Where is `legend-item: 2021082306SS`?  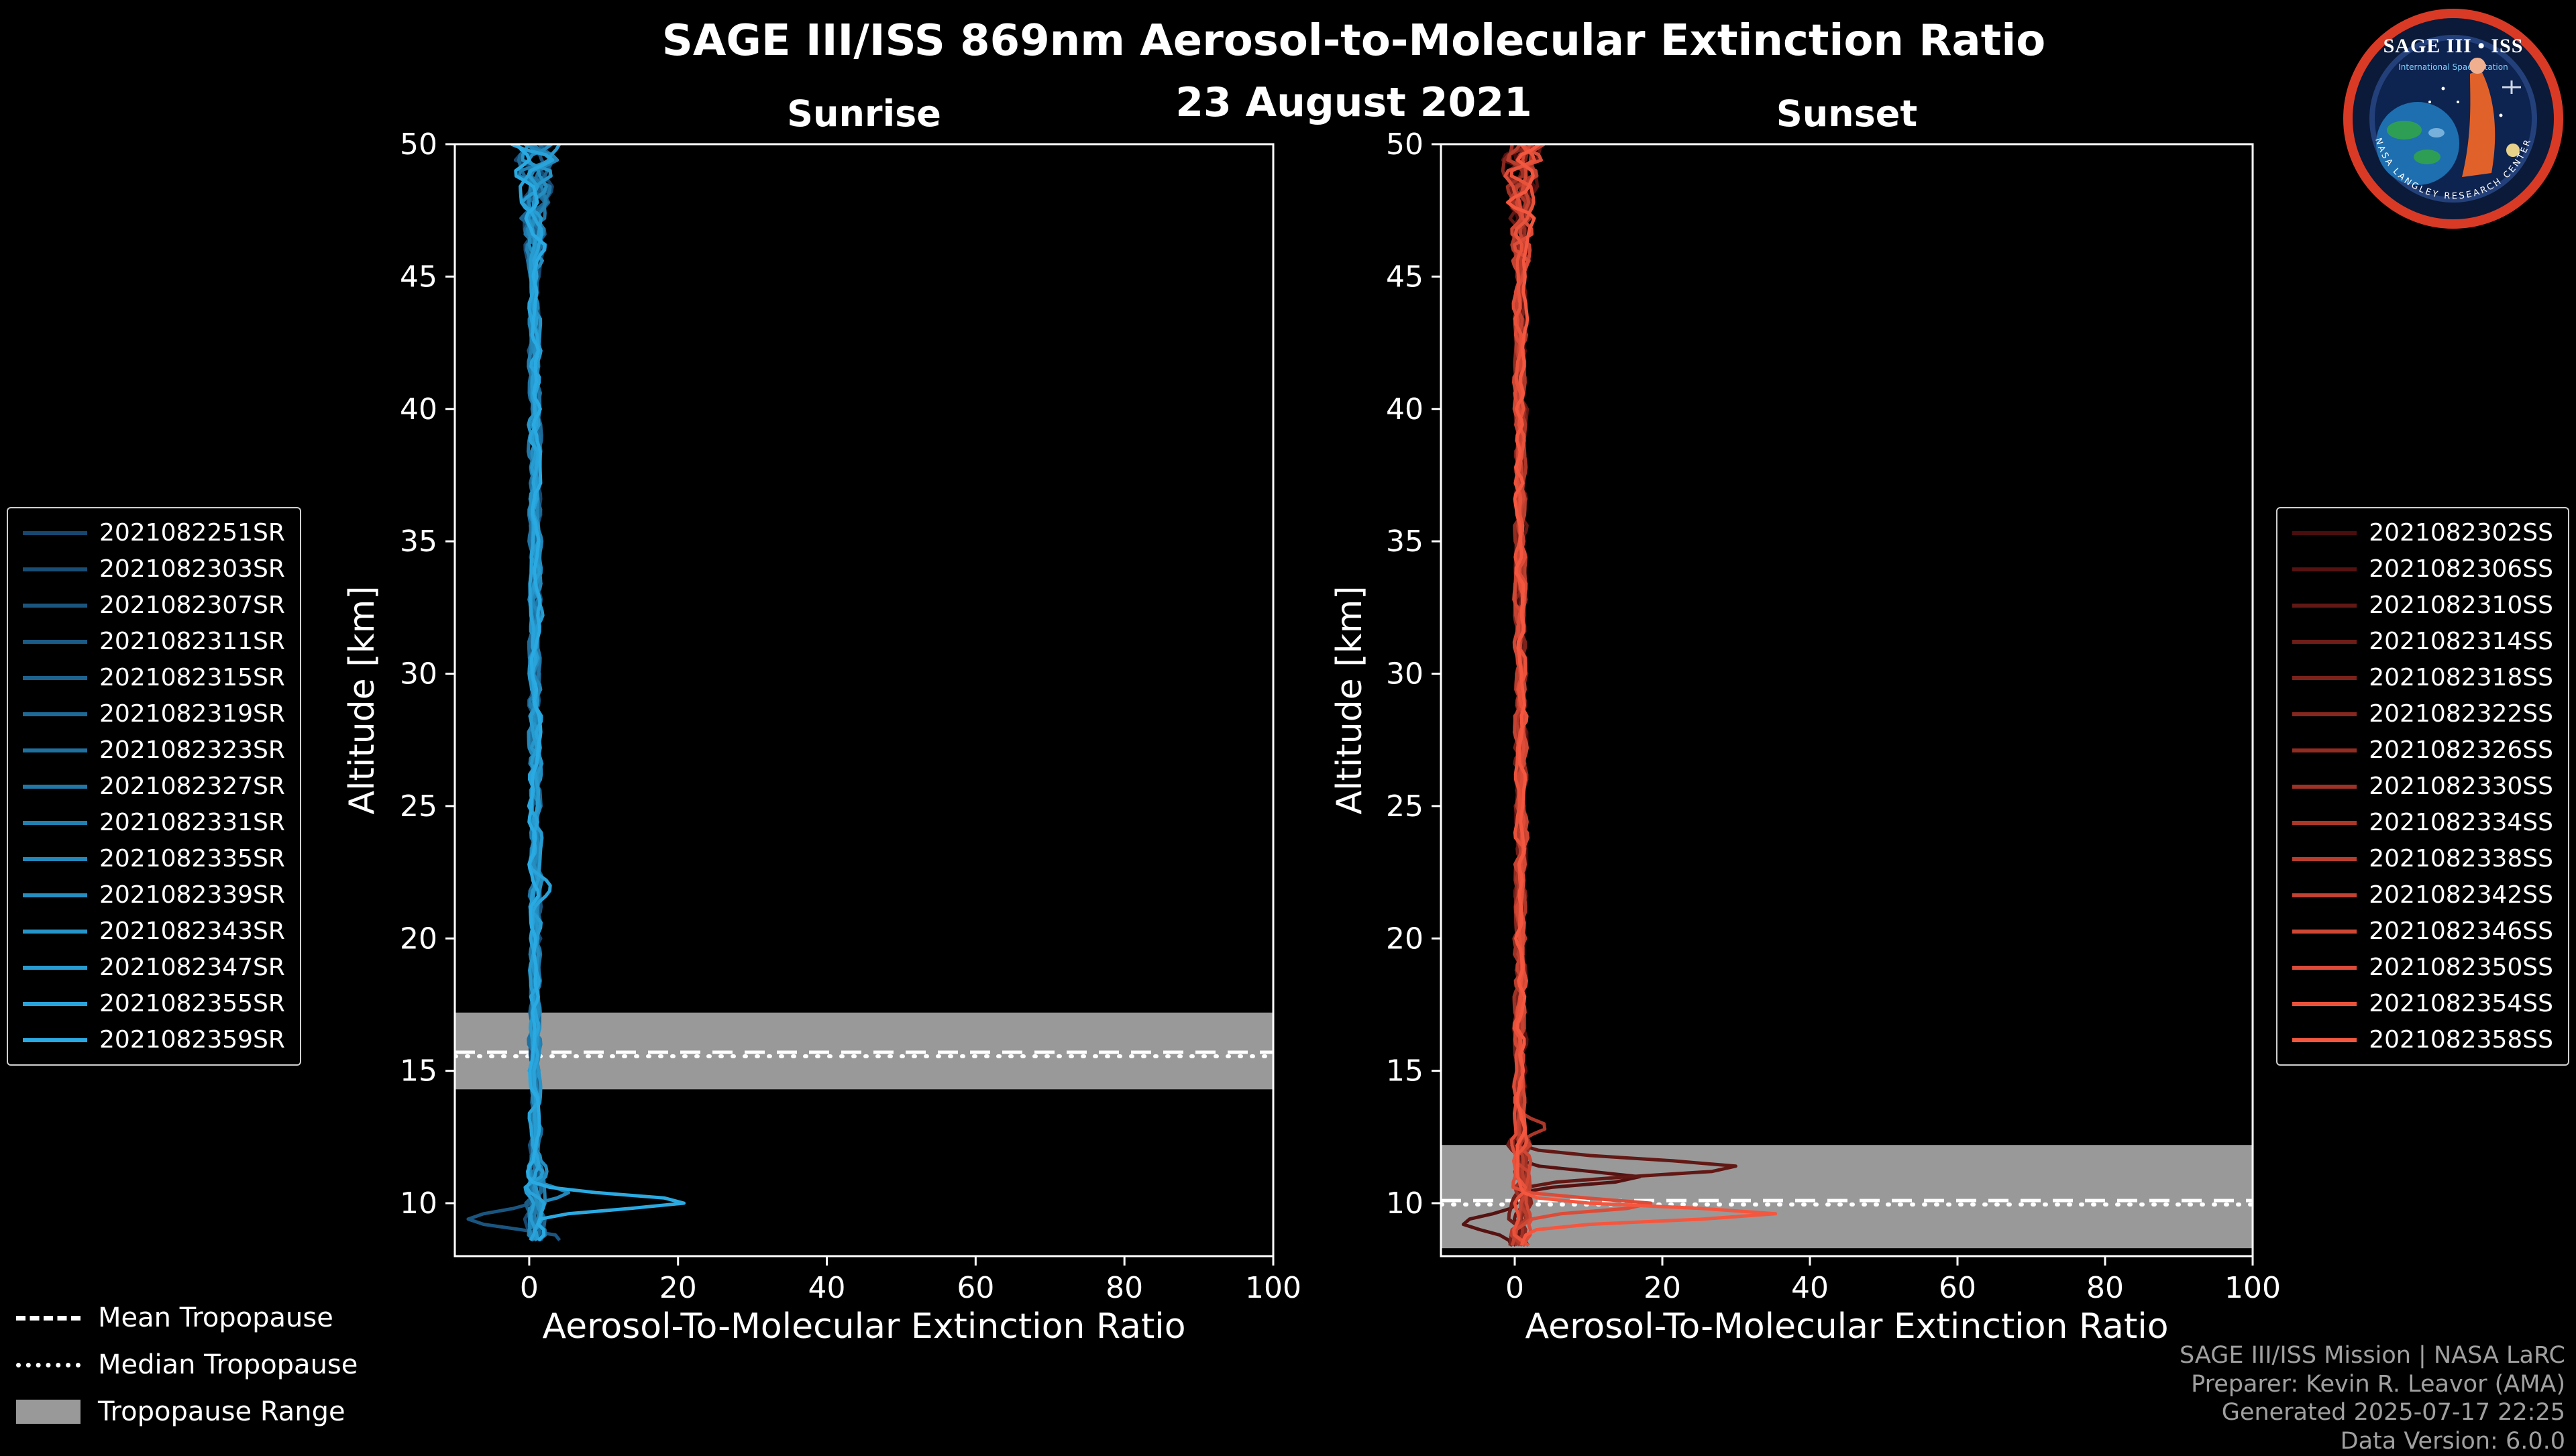 legend-item: 2021082306SS is located at coordinates (2422, 569).